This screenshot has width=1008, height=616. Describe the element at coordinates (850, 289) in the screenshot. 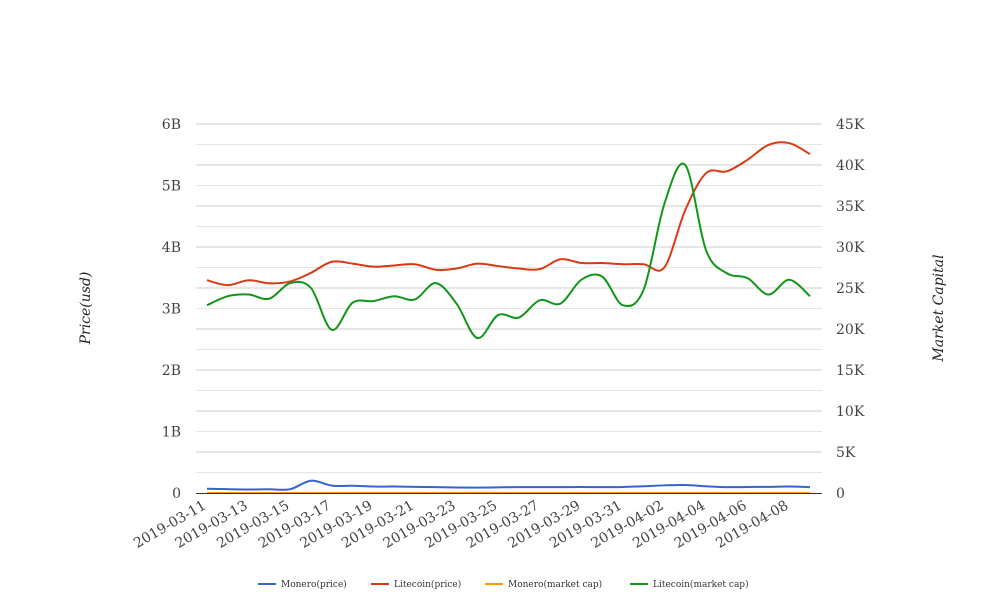

I see `right-tick-label: 25K` at that location.